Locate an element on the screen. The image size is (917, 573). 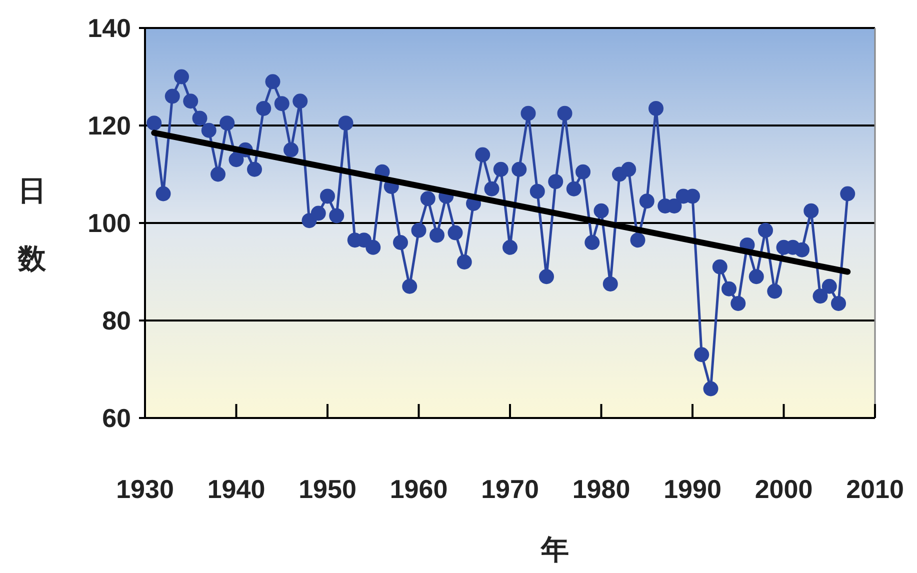
x-tick-label: 1970 is located at coordinates (510, 489).